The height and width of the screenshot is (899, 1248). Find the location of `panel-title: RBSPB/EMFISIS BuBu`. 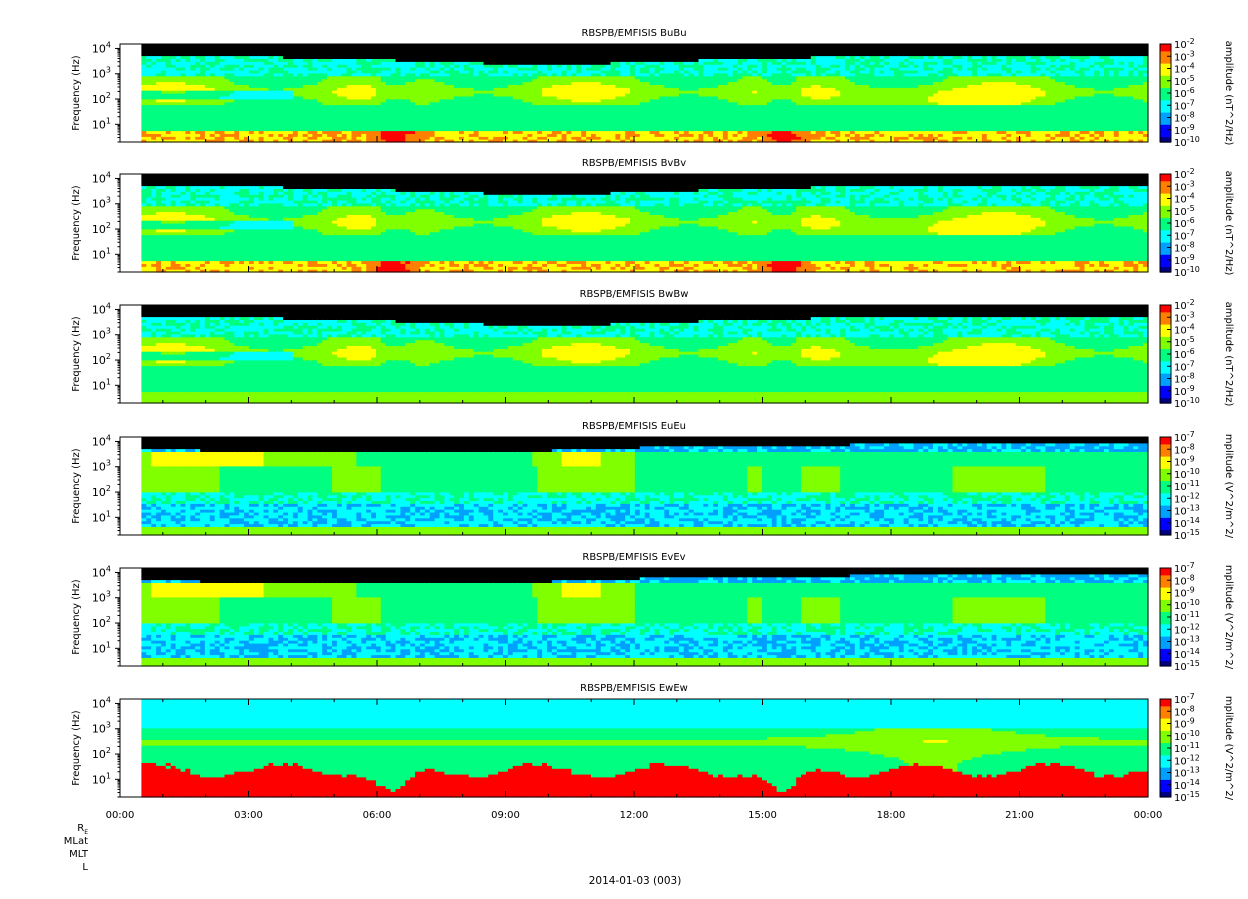

panel-title: RBSPB/EMFISIS BuBu is located at coordinates (633, 33).